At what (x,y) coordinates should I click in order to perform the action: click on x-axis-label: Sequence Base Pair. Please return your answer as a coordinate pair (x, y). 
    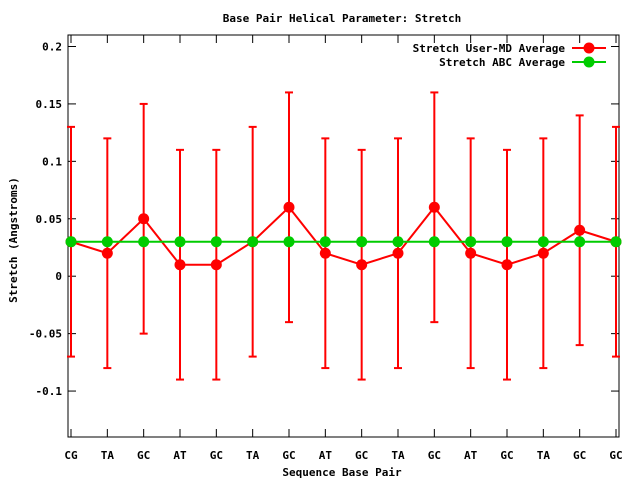
    Looking at the image, I should click on (342, 472).